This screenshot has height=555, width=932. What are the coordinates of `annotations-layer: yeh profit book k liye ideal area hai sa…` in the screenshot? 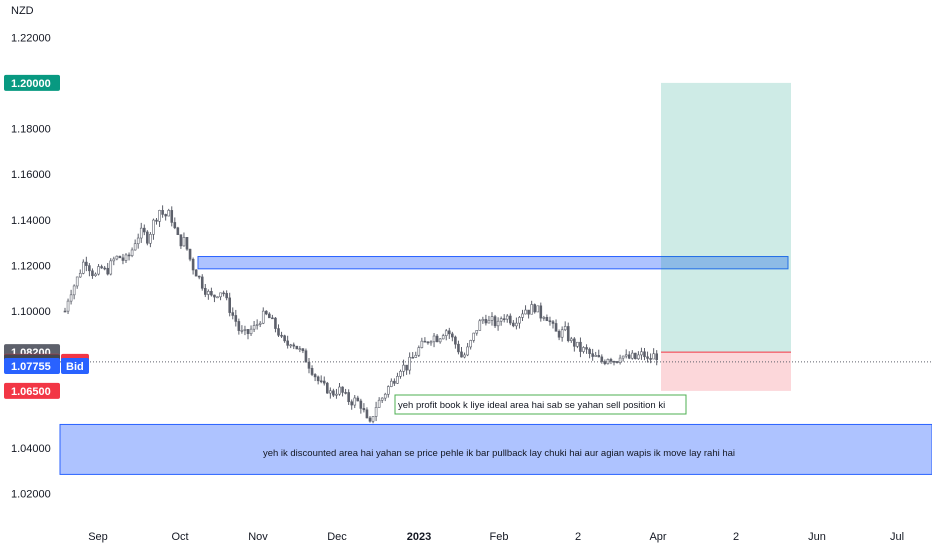 It's located at (499, 426).